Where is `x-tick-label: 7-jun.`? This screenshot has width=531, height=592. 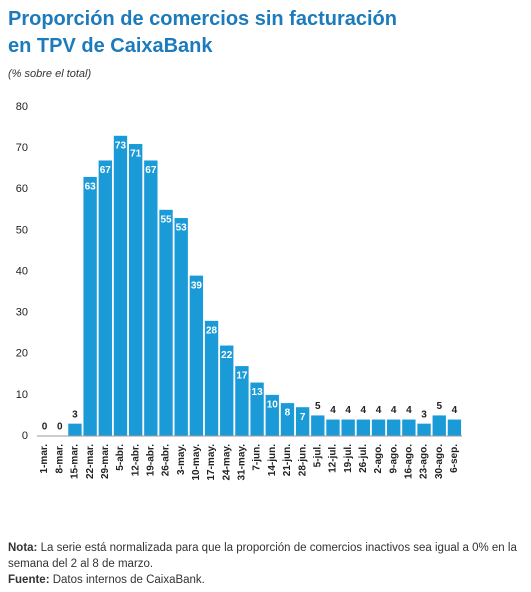 x-tick-label: 7-jun. is located at coordinates (257, 457).